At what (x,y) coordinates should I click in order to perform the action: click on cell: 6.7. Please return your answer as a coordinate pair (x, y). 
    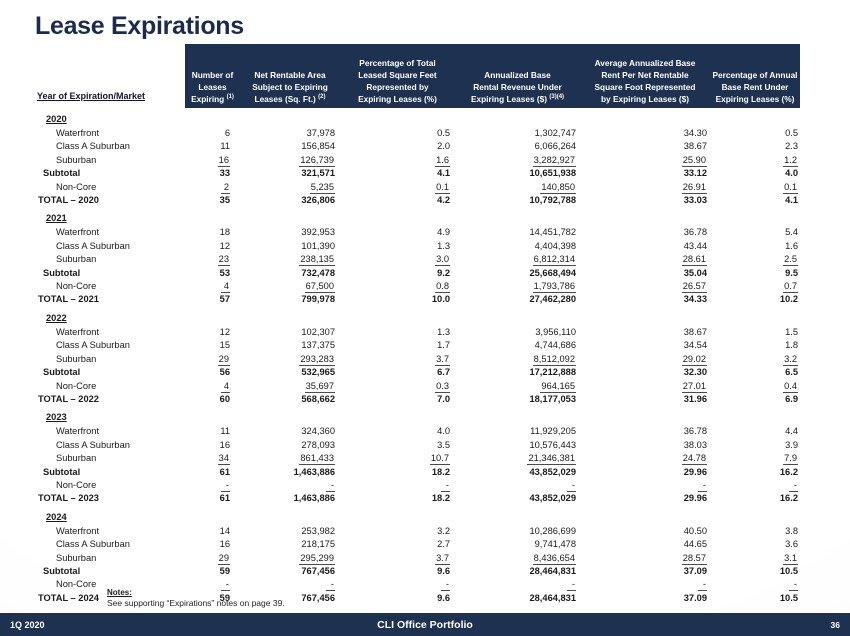
    Looking at the image, I should click on (443, 372).